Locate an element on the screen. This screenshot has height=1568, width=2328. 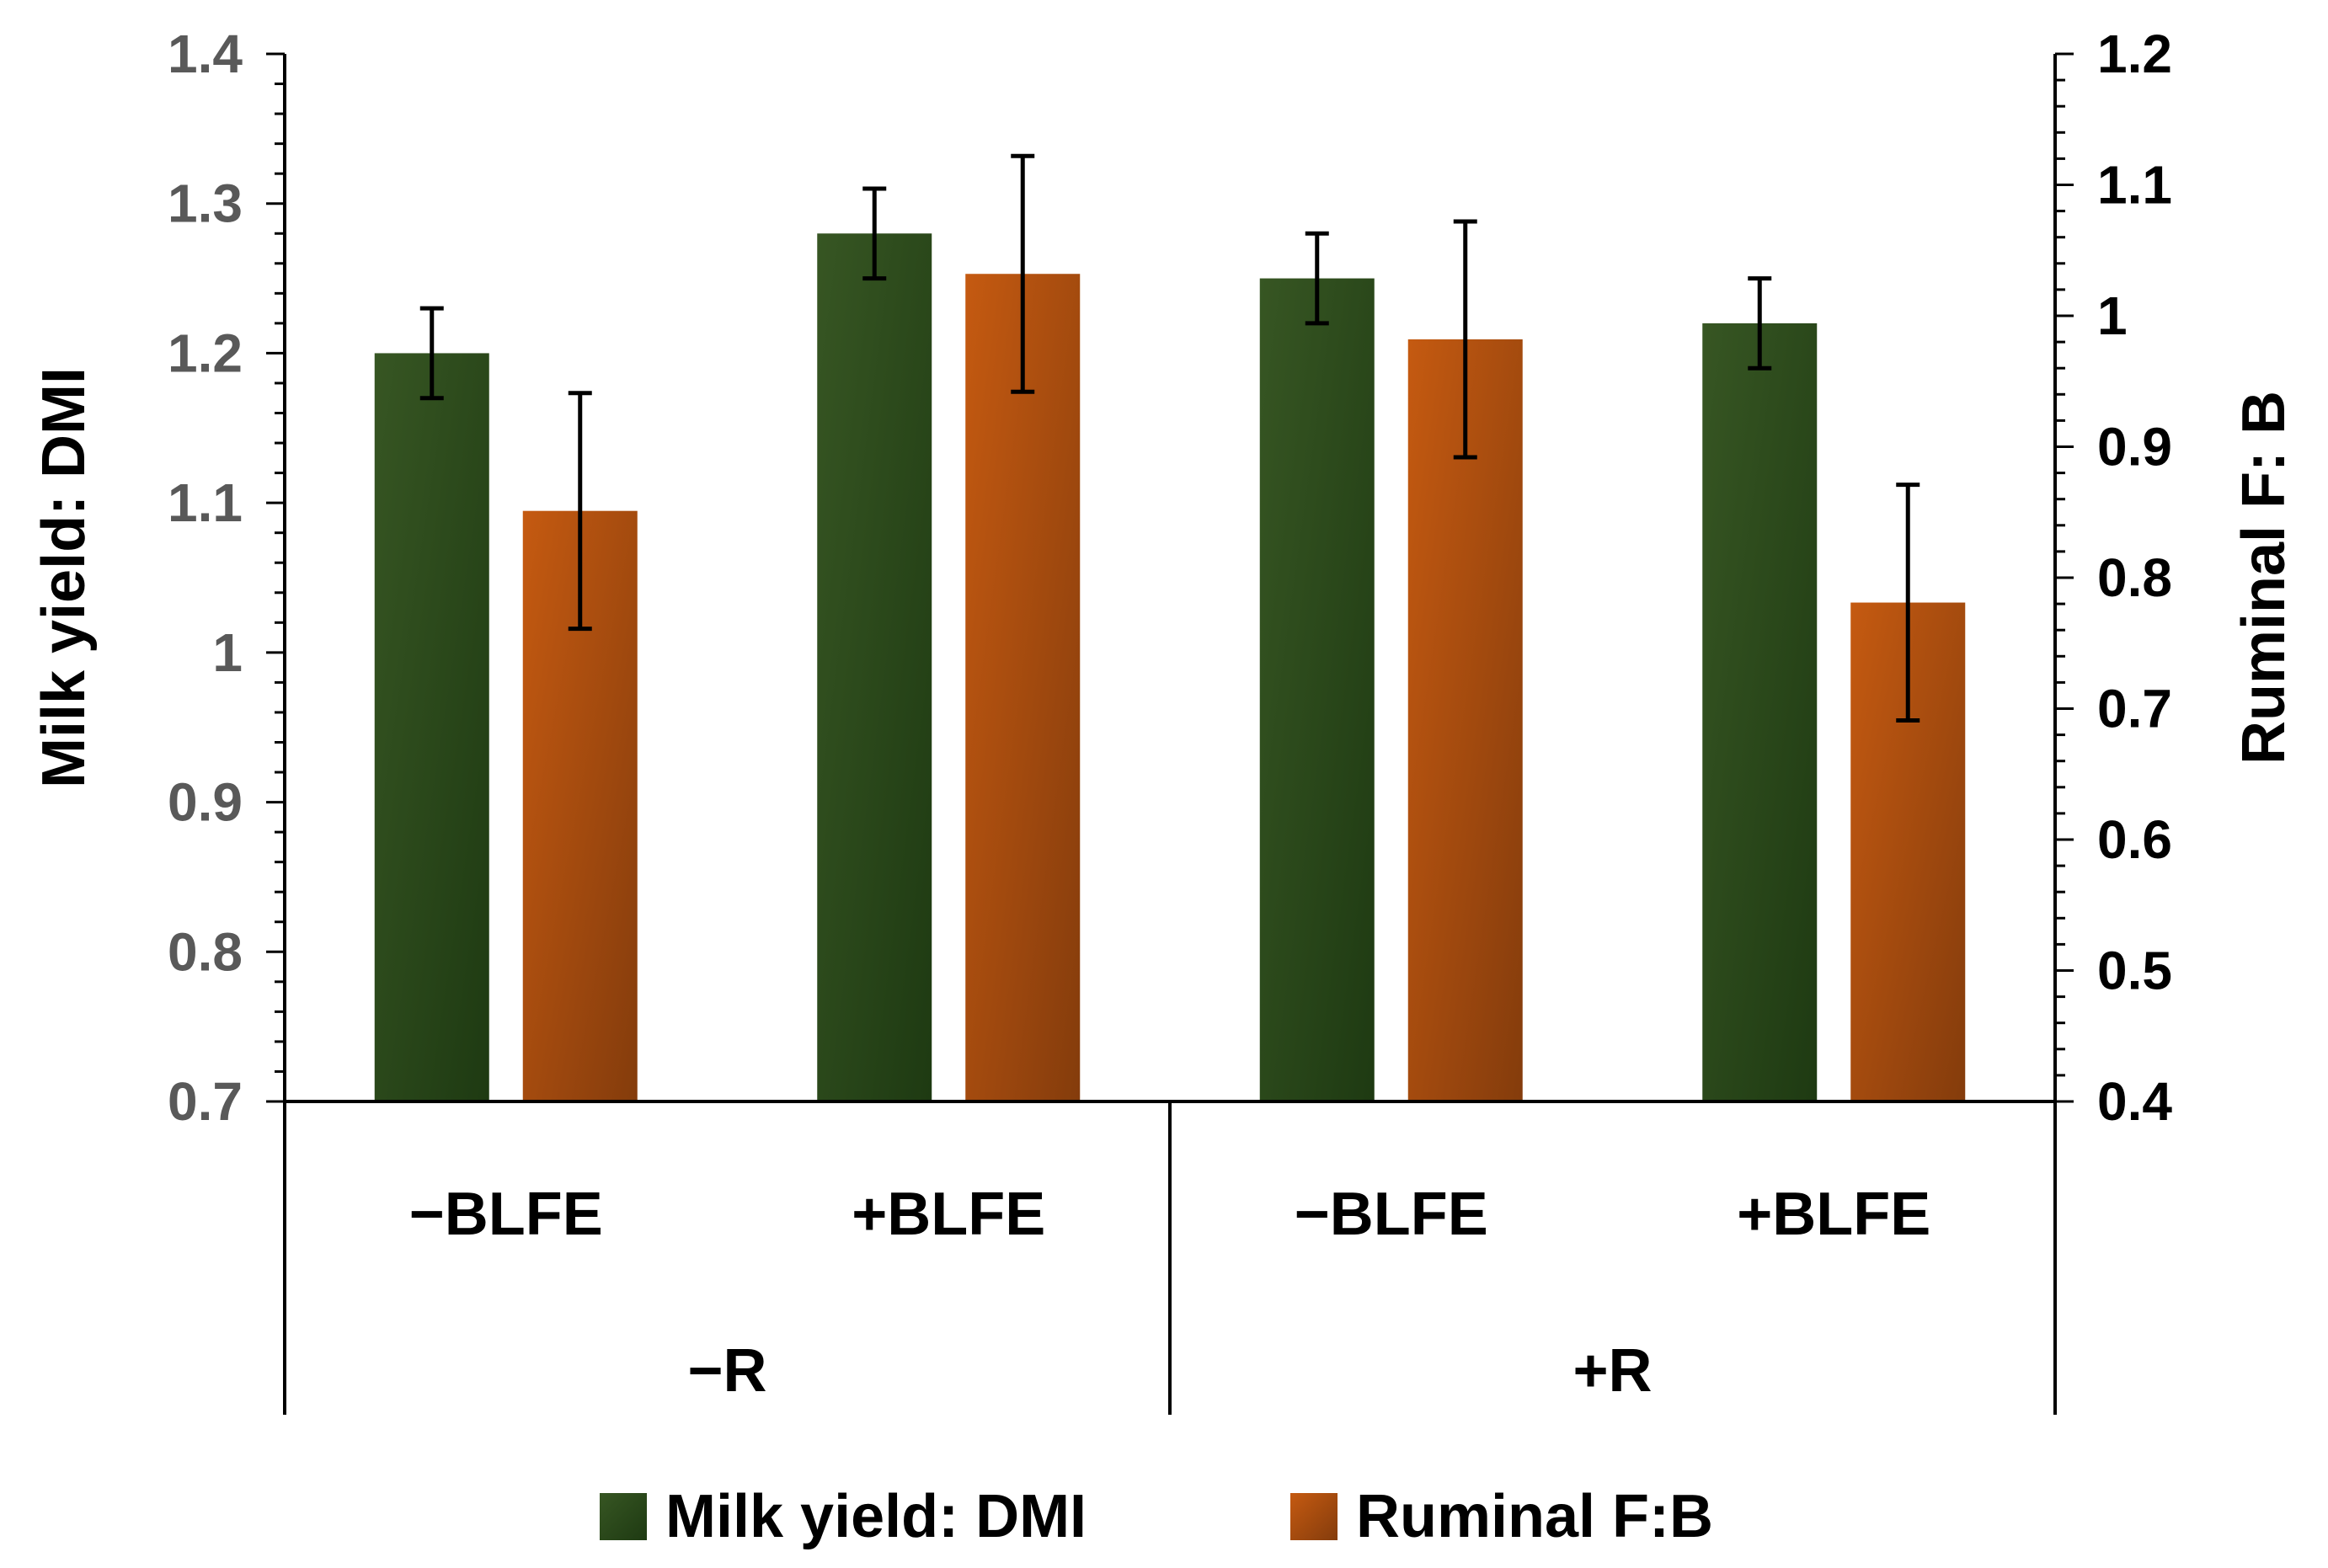
left-tick-label: 1.2 is located at coordinates (205, 353).